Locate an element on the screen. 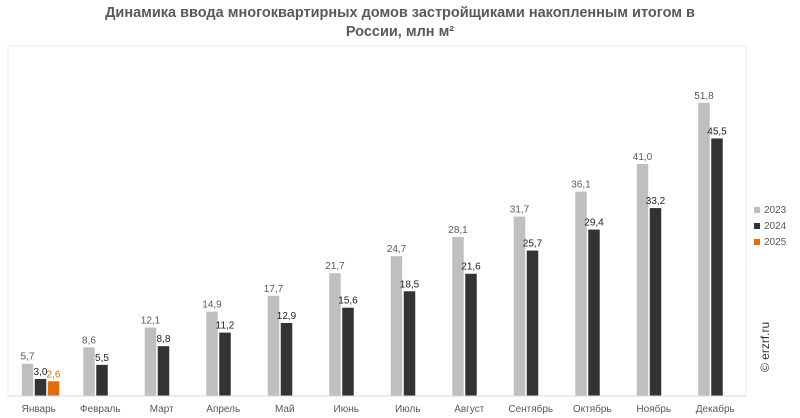 Image resolution: width=800 pixels, height=418 pixels. data-label-2023-5: 17,7 is located at coordinates (274, 289).